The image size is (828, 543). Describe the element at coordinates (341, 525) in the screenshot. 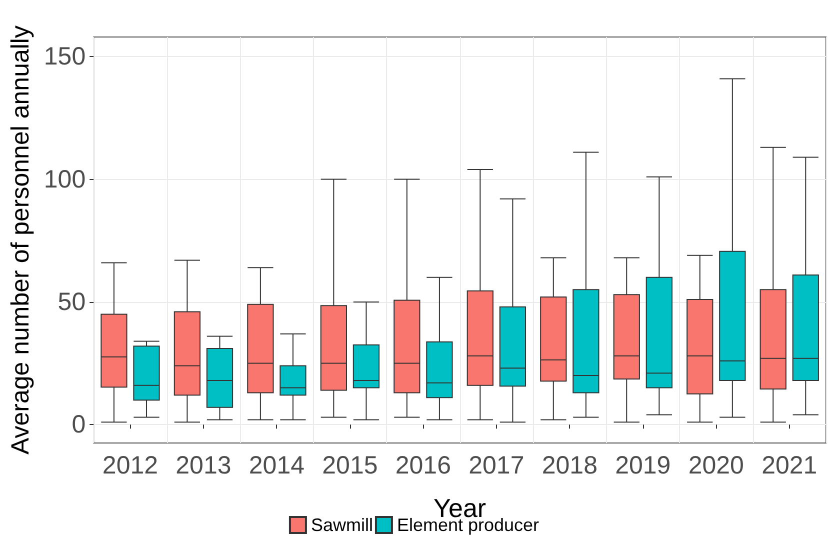

I see `legend-label: Sawmill` at that location.